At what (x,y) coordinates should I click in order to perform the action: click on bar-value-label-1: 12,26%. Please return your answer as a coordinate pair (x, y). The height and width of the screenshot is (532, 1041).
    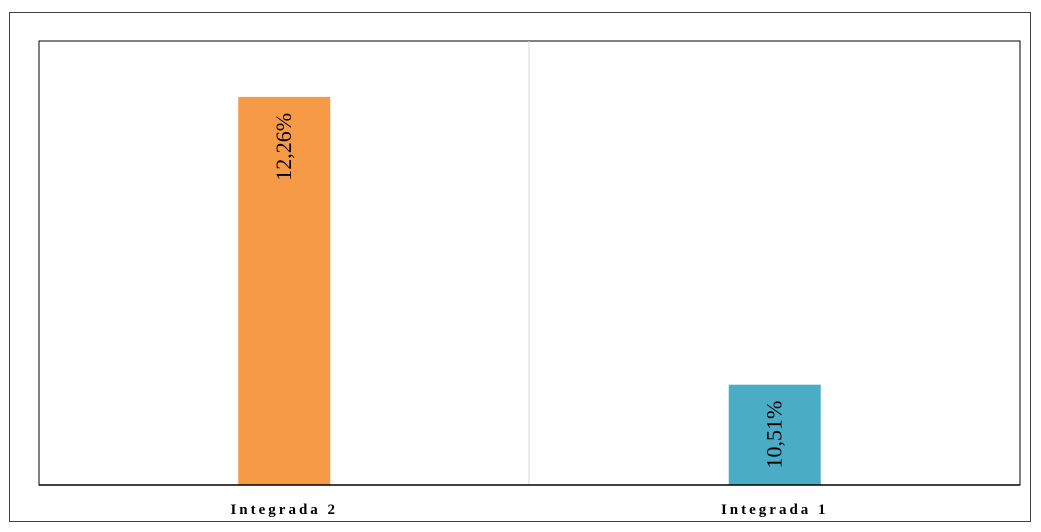
    Looking at the image, I should click on (283, 147).